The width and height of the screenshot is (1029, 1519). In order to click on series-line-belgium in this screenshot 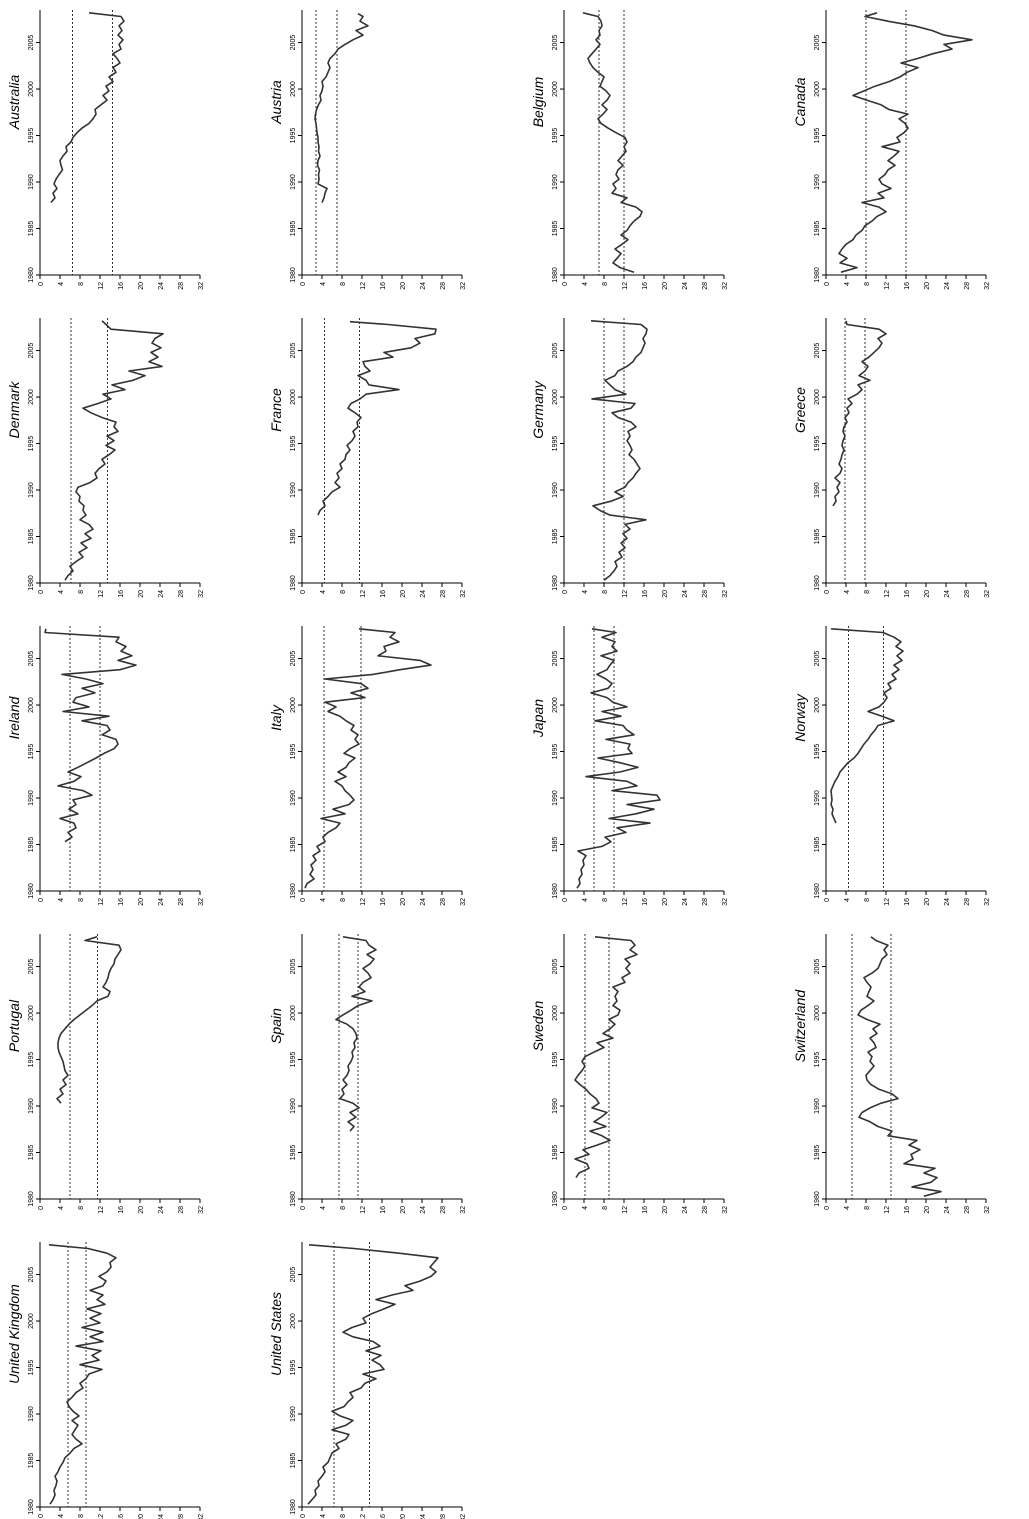, I will do `click(612, 142)`.